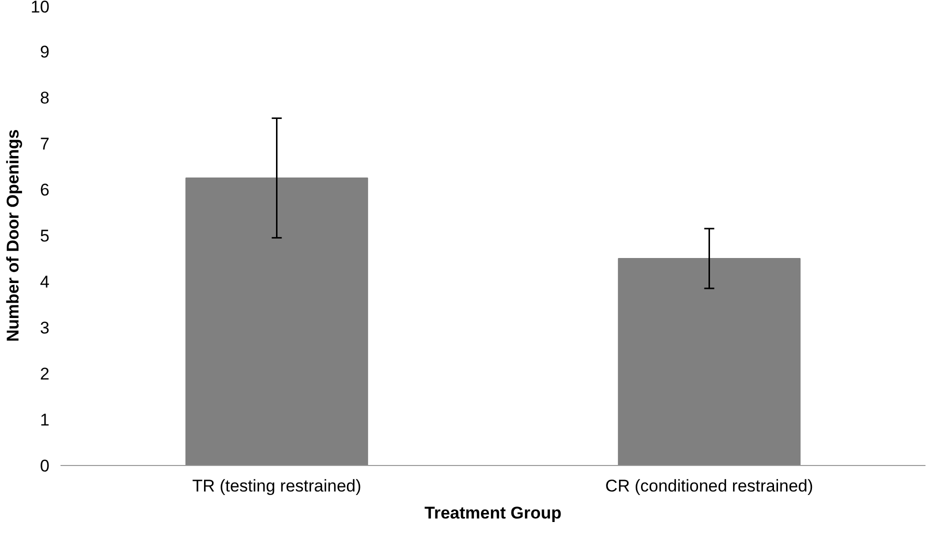  I want to click on y-tick-label: 0, so click(45, 466).